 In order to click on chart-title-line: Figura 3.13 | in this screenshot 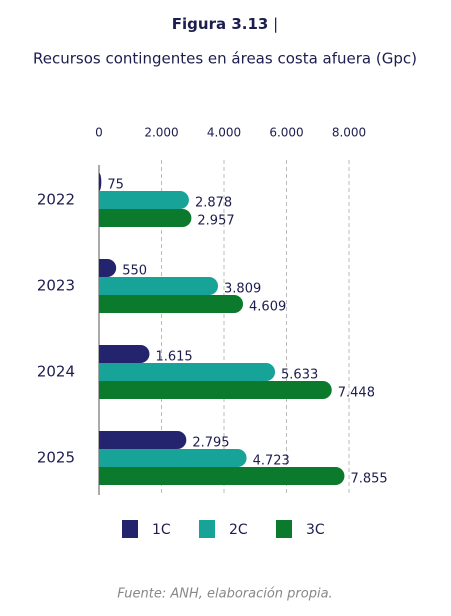, I will do `click(225, 24)`.